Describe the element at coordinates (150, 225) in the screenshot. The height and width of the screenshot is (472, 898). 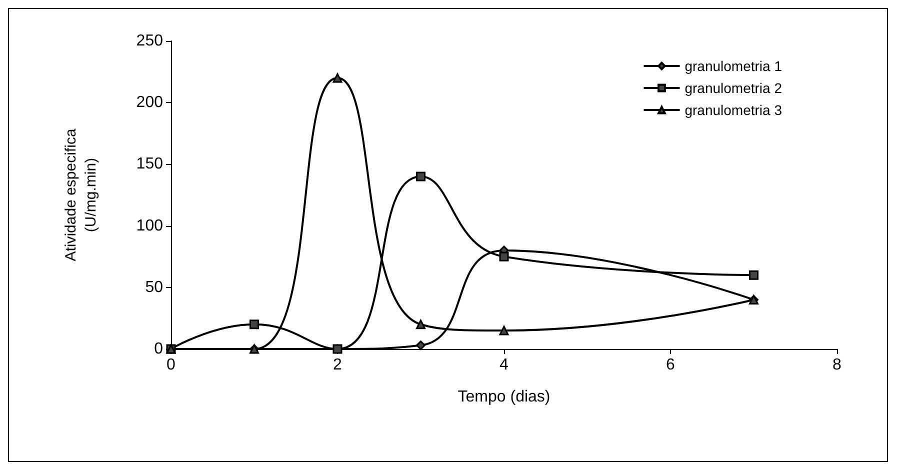
I see `y-tick-label: 100` at that location.